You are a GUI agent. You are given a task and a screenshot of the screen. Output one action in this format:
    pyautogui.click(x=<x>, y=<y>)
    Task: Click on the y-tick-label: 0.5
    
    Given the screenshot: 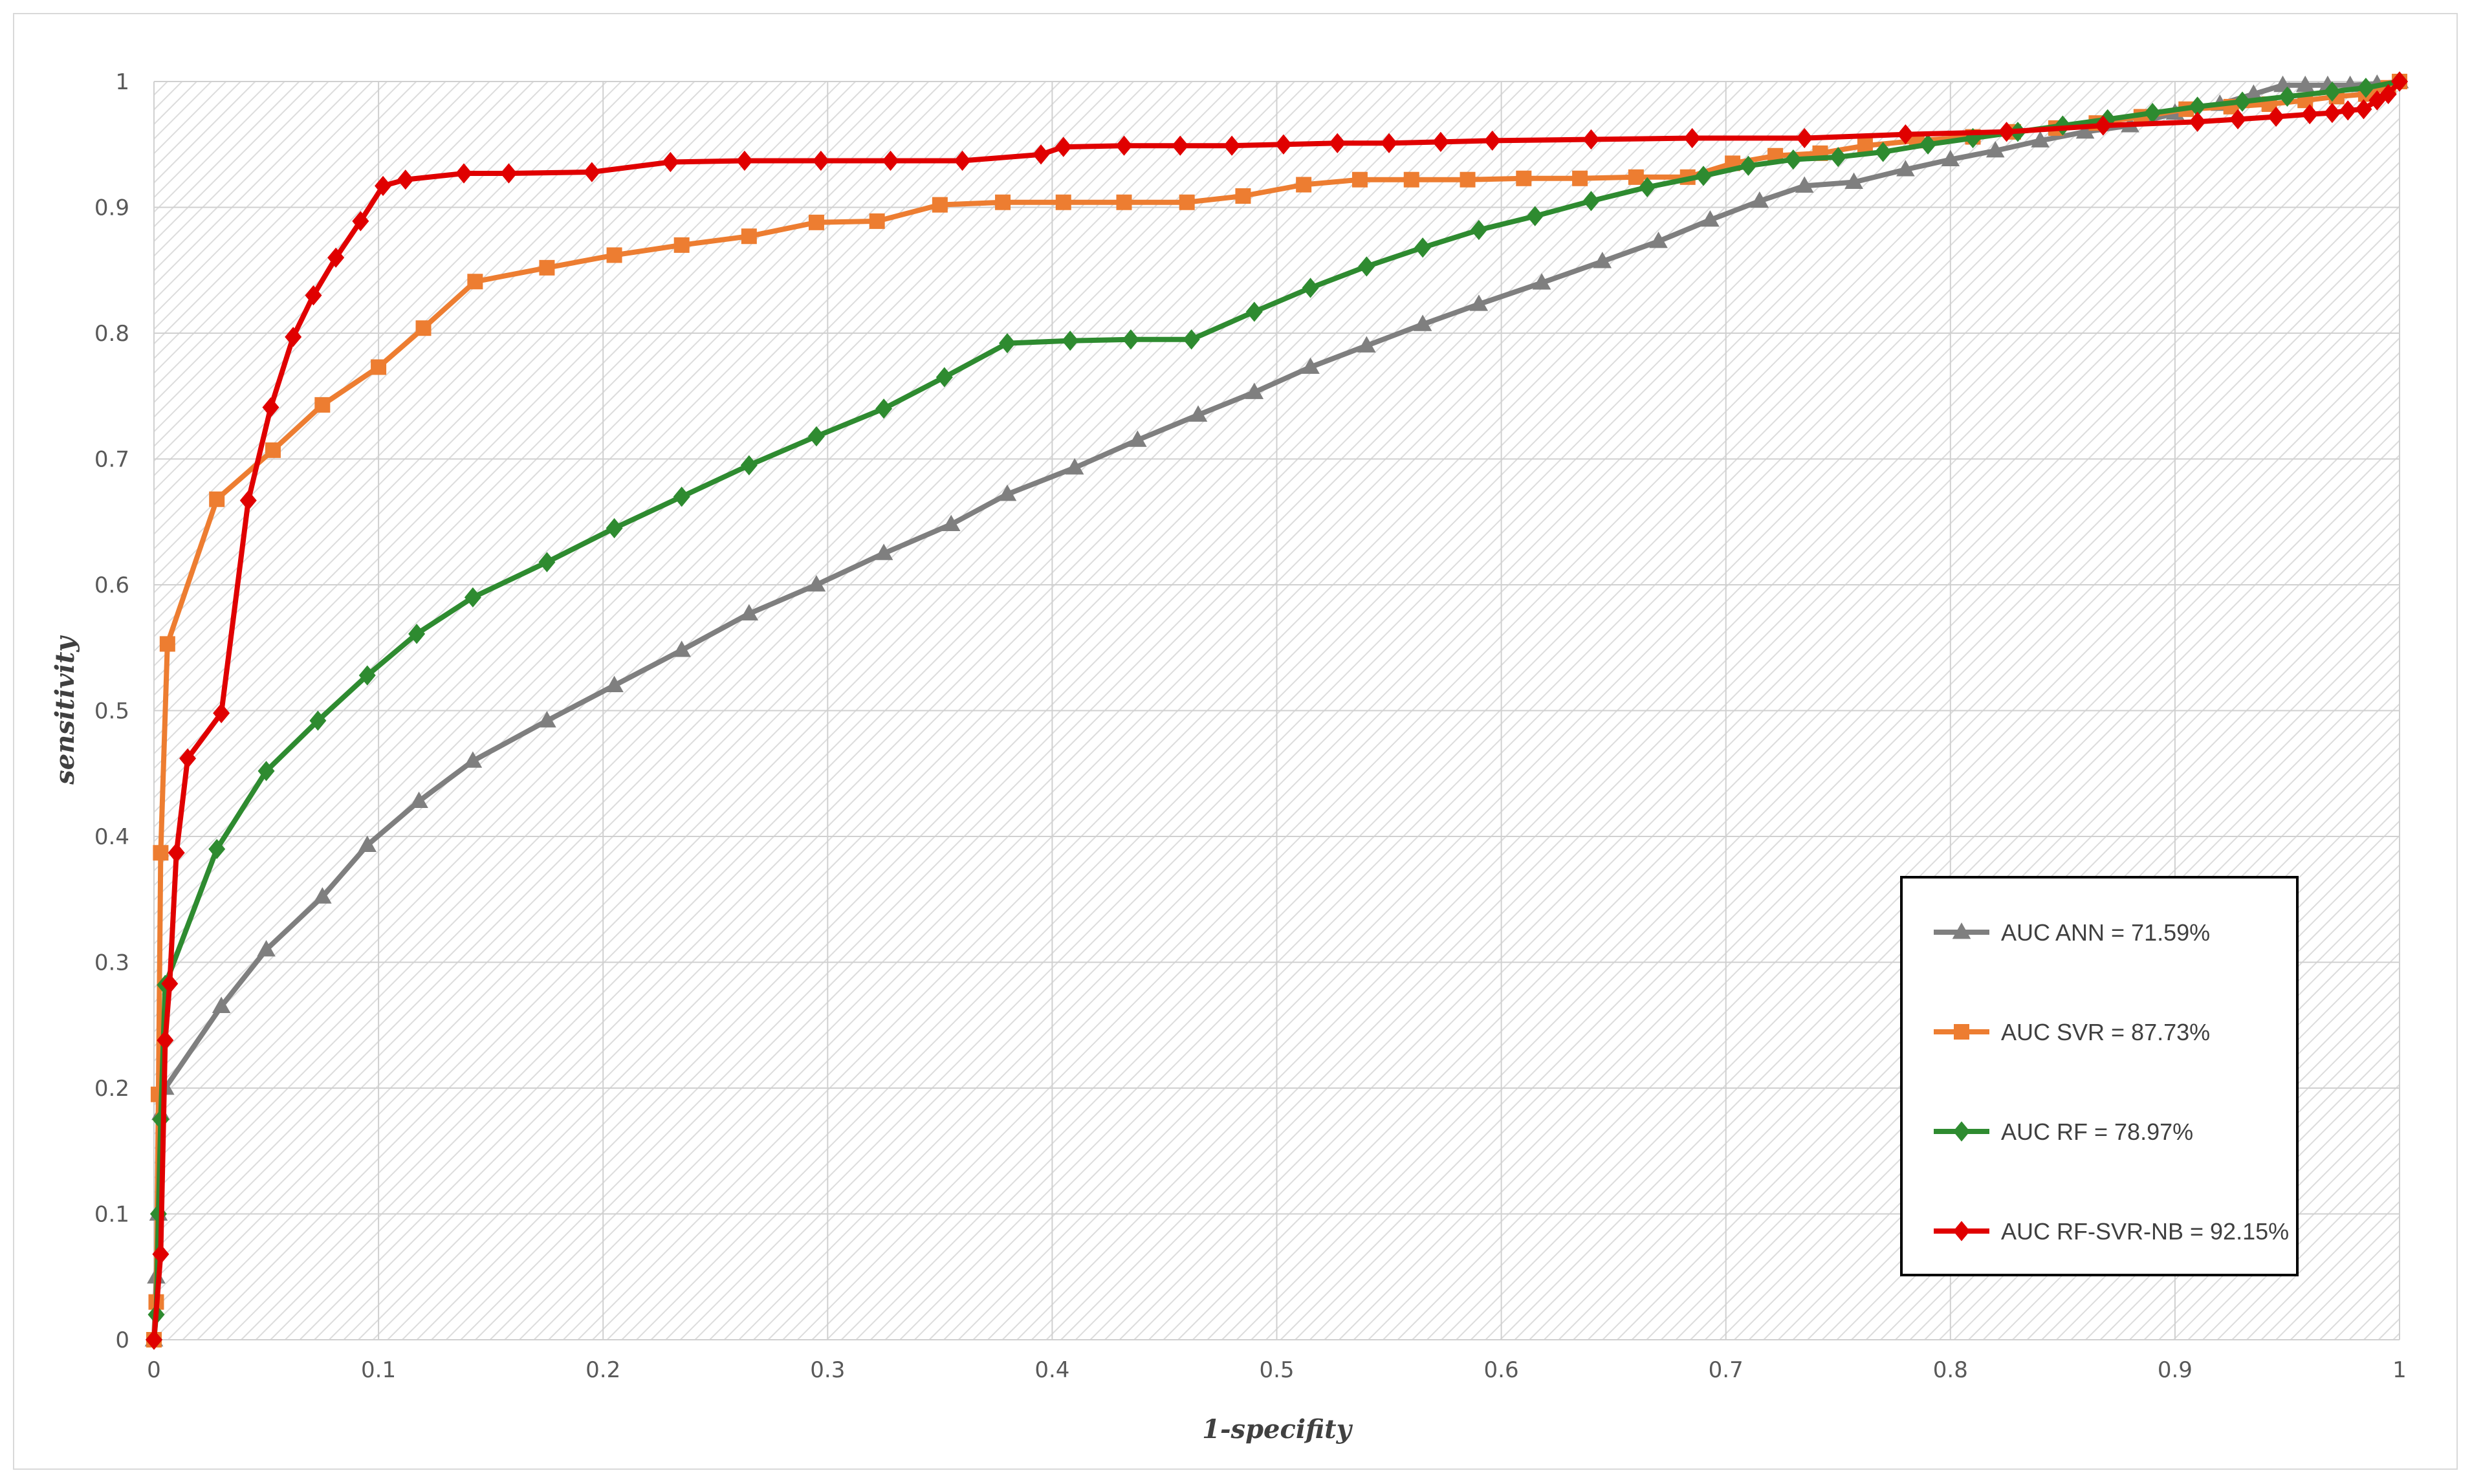 What is the action you would take?
    pyautogui.click(x=112, y=712)
    